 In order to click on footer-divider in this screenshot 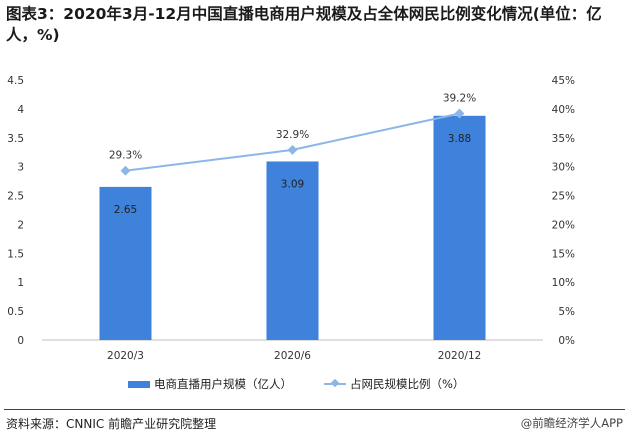, I will do `click(314, 409)`.